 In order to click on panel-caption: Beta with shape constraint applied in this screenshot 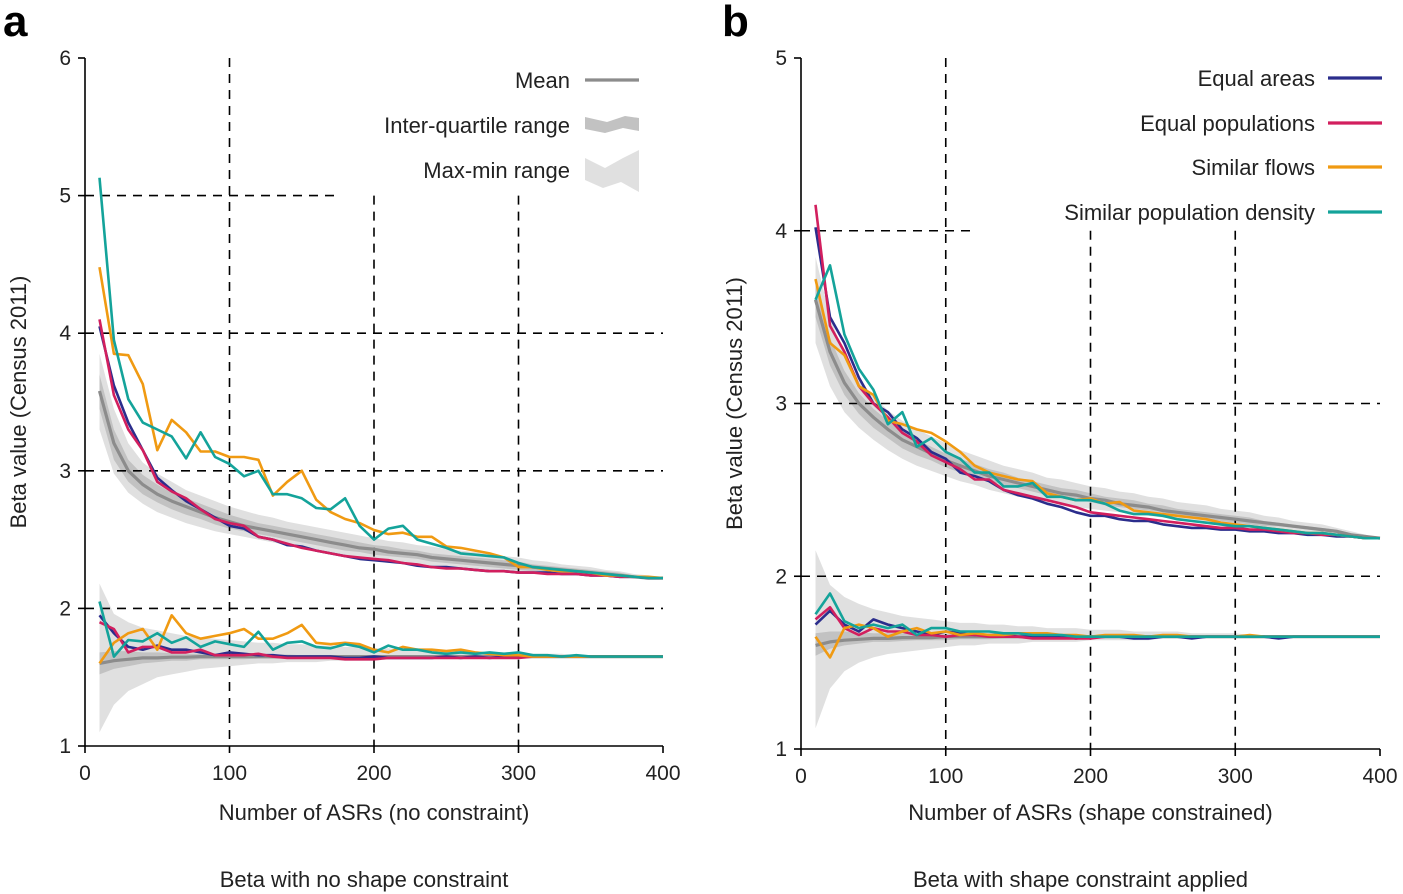, I will do `click(1080, 879)`.